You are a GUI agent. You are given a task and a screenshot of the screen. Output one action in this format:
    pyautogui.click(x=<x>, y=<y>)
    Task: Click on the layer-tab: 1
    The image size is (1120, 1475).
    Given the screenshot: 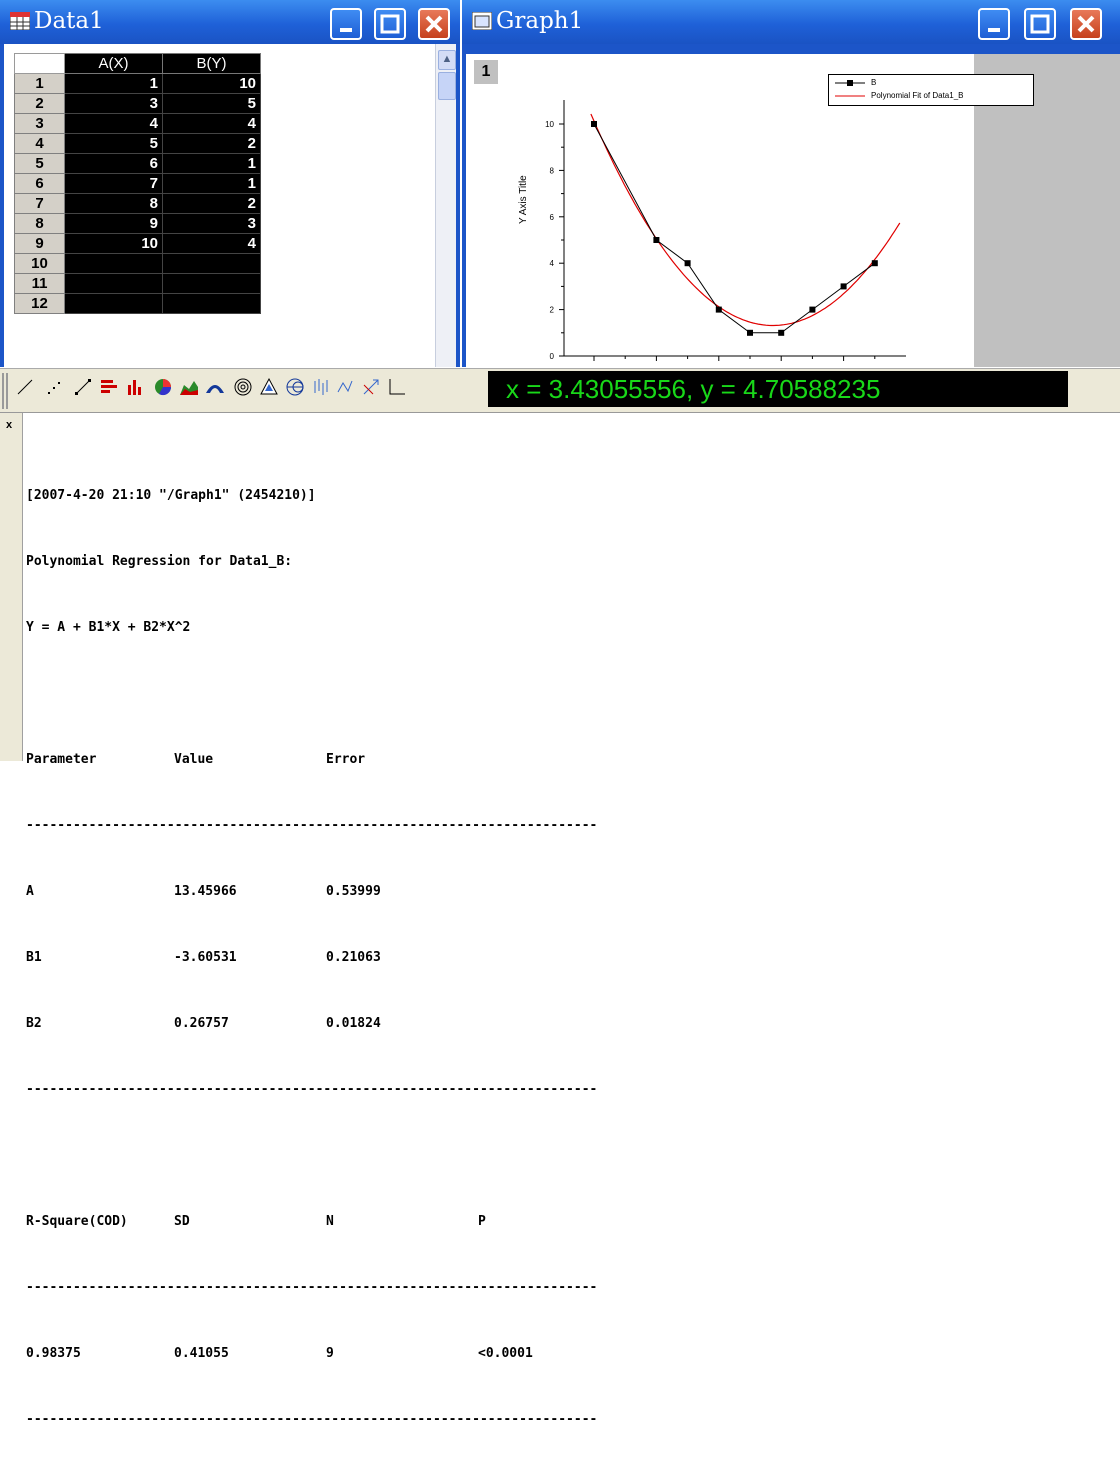 What is the action you would take?
    pyautogui.click(x=486, y=72)
    